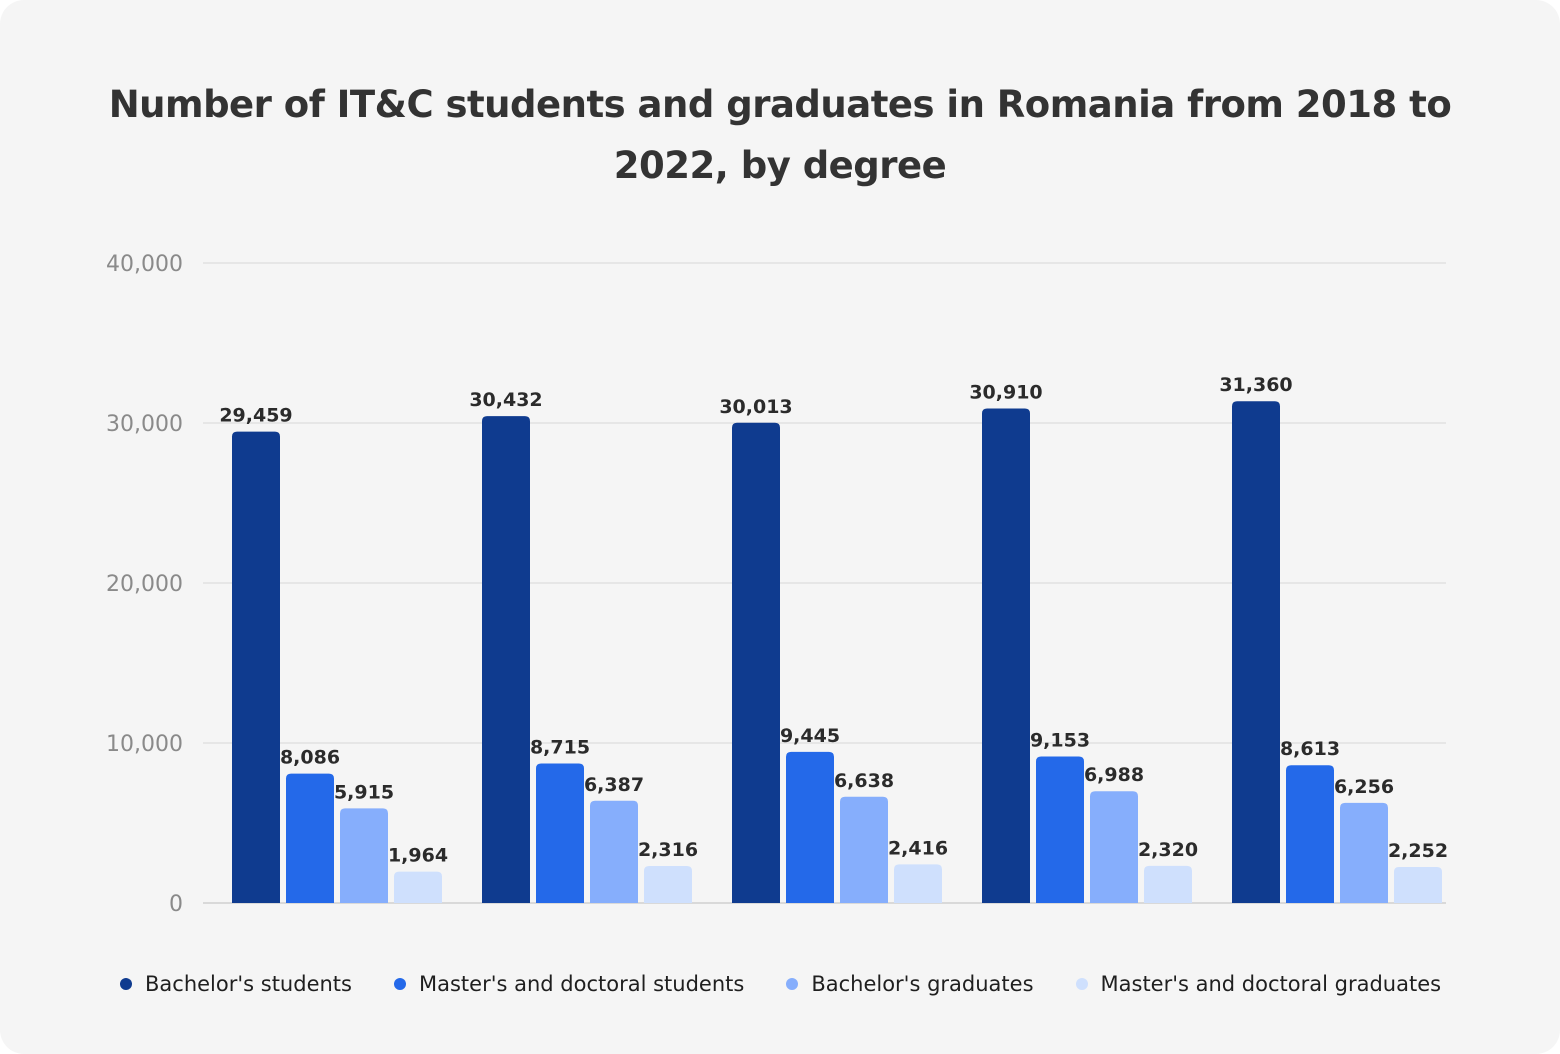 The width and height of the screenshot is (1560, 1054). Describe the element at coordinates (144, 744) in the screenshot. I see `y-tick-label: 10,000` at that location.